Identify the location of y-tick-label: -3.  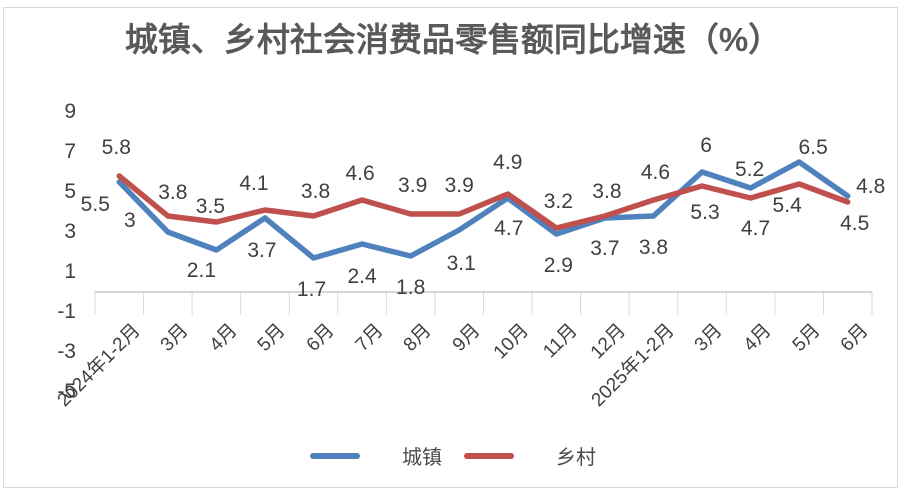
(66, 351).